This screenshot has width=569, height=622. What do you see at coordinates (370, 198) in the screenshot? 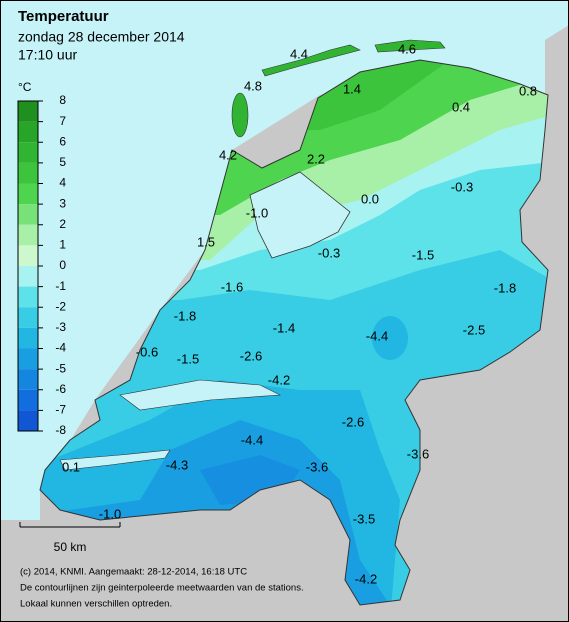
I see `station-value: 0.0` at bounding box center [370, 198].